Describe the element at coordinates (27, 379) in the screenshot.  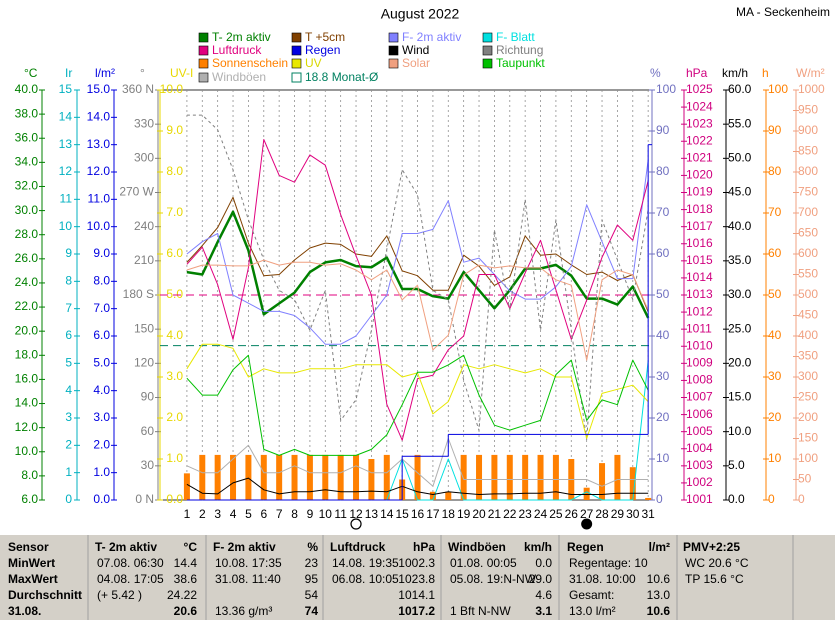
I see `y-tick-label: 16.0` at that location.